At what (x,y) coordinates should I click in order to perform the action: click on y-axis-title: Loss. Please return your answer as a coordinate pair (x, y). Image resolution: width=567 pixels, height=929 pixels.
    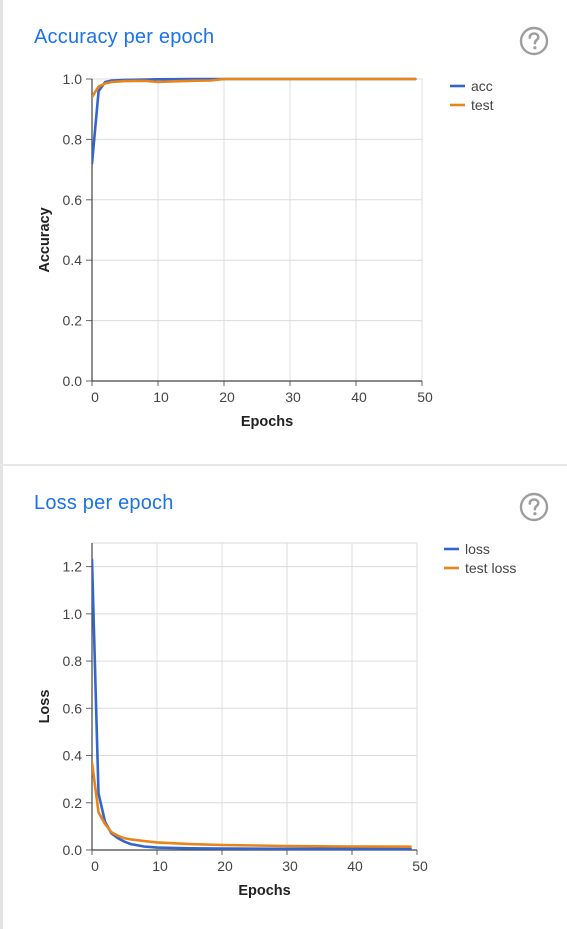
    Looking at the image, I should click on (45, 707).